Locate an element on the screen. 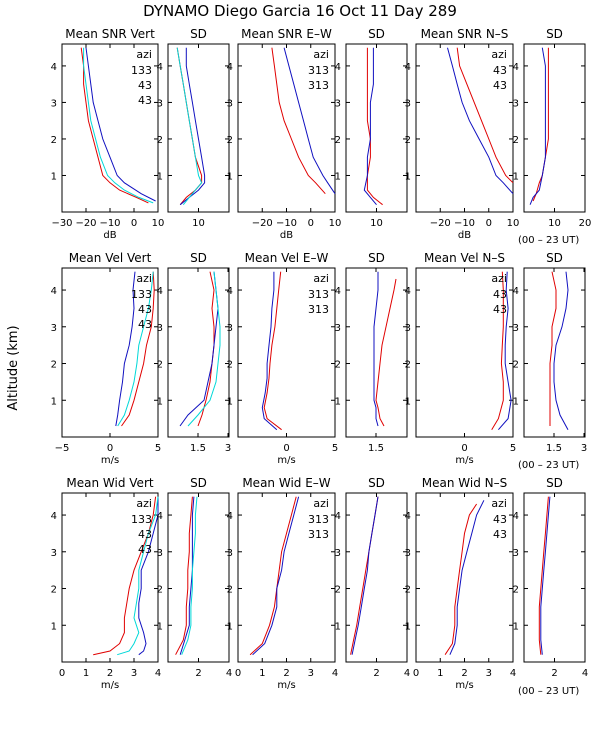 Image resolution: width=600 pixels, height=750 pixels. legend-entry-cyan: 43 is located at coordinates (145, 549).